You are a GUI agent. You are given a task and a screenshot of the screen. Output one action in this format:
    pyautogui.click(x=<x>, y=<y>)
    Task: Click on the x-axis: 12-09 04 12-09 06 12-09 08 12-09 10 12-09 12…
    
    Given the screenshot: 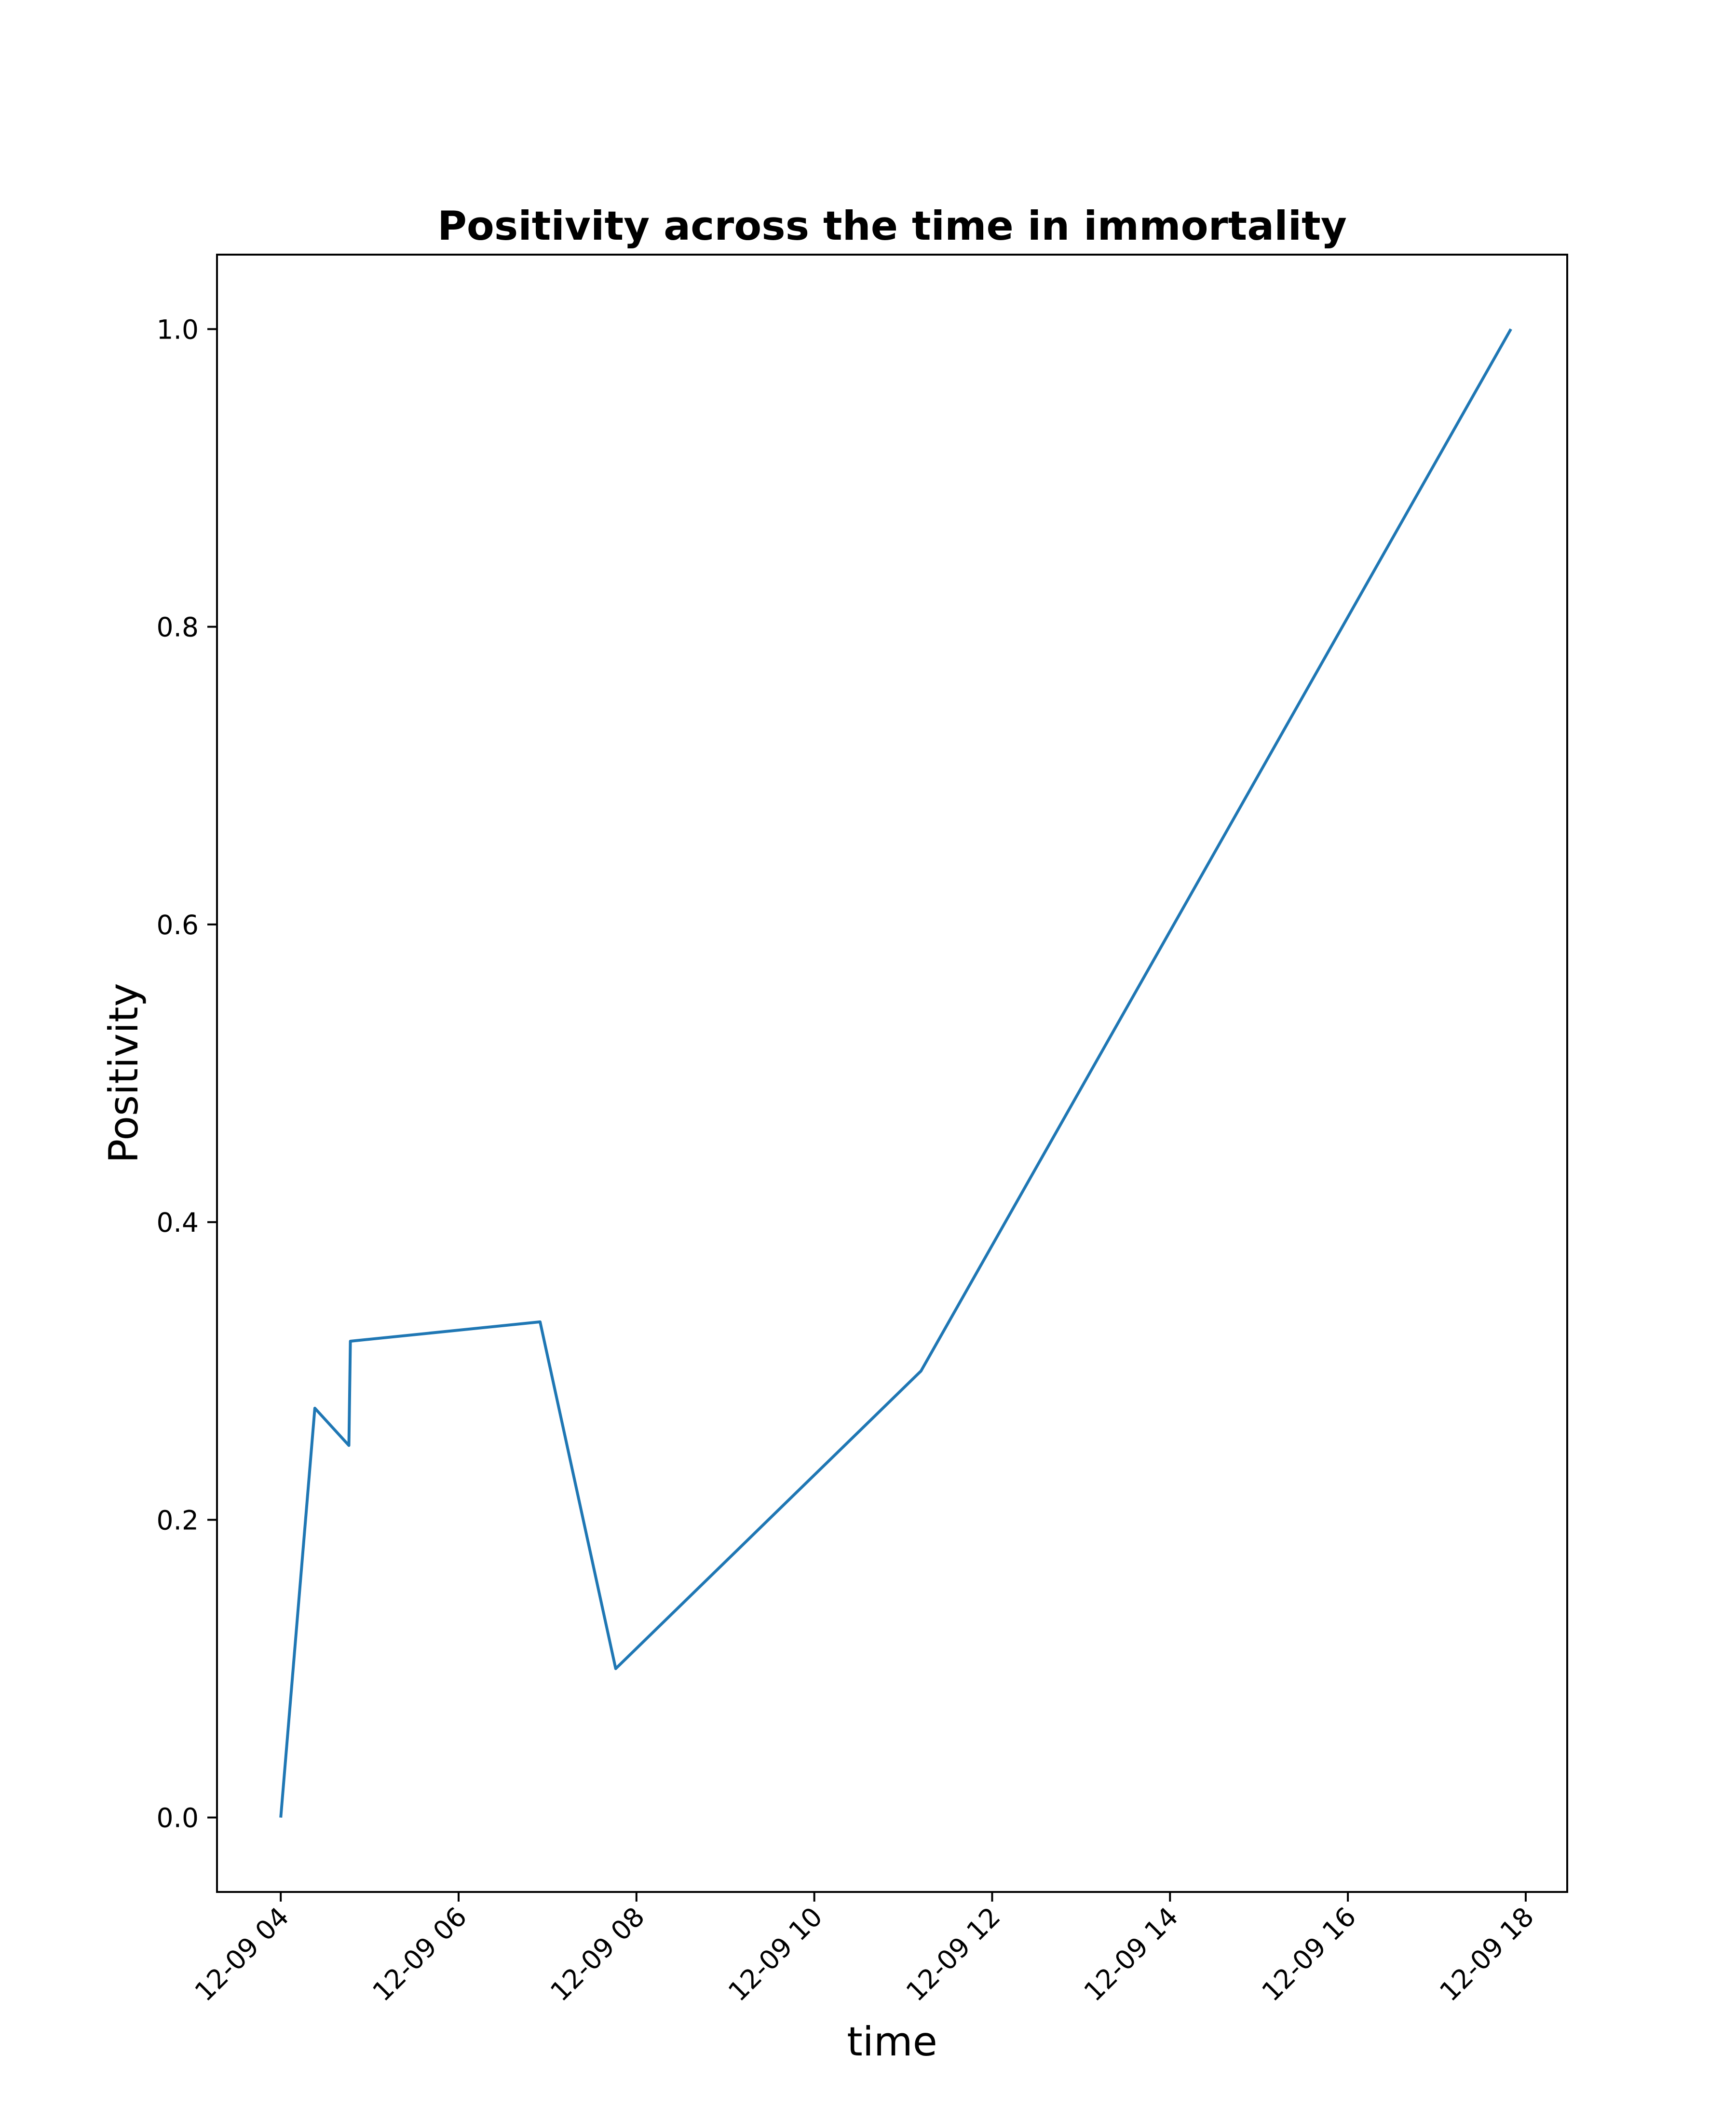 What is the action you would take?
    pyautogui.click(x=864, y=1950)
    